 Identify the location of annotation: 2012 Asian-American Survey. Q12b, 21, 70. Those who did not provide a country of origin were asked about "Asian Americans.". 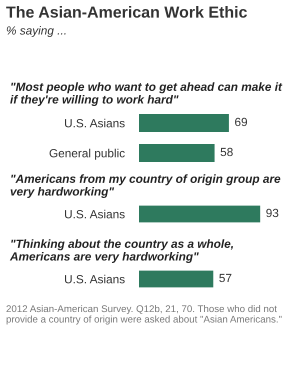
(144, 315).